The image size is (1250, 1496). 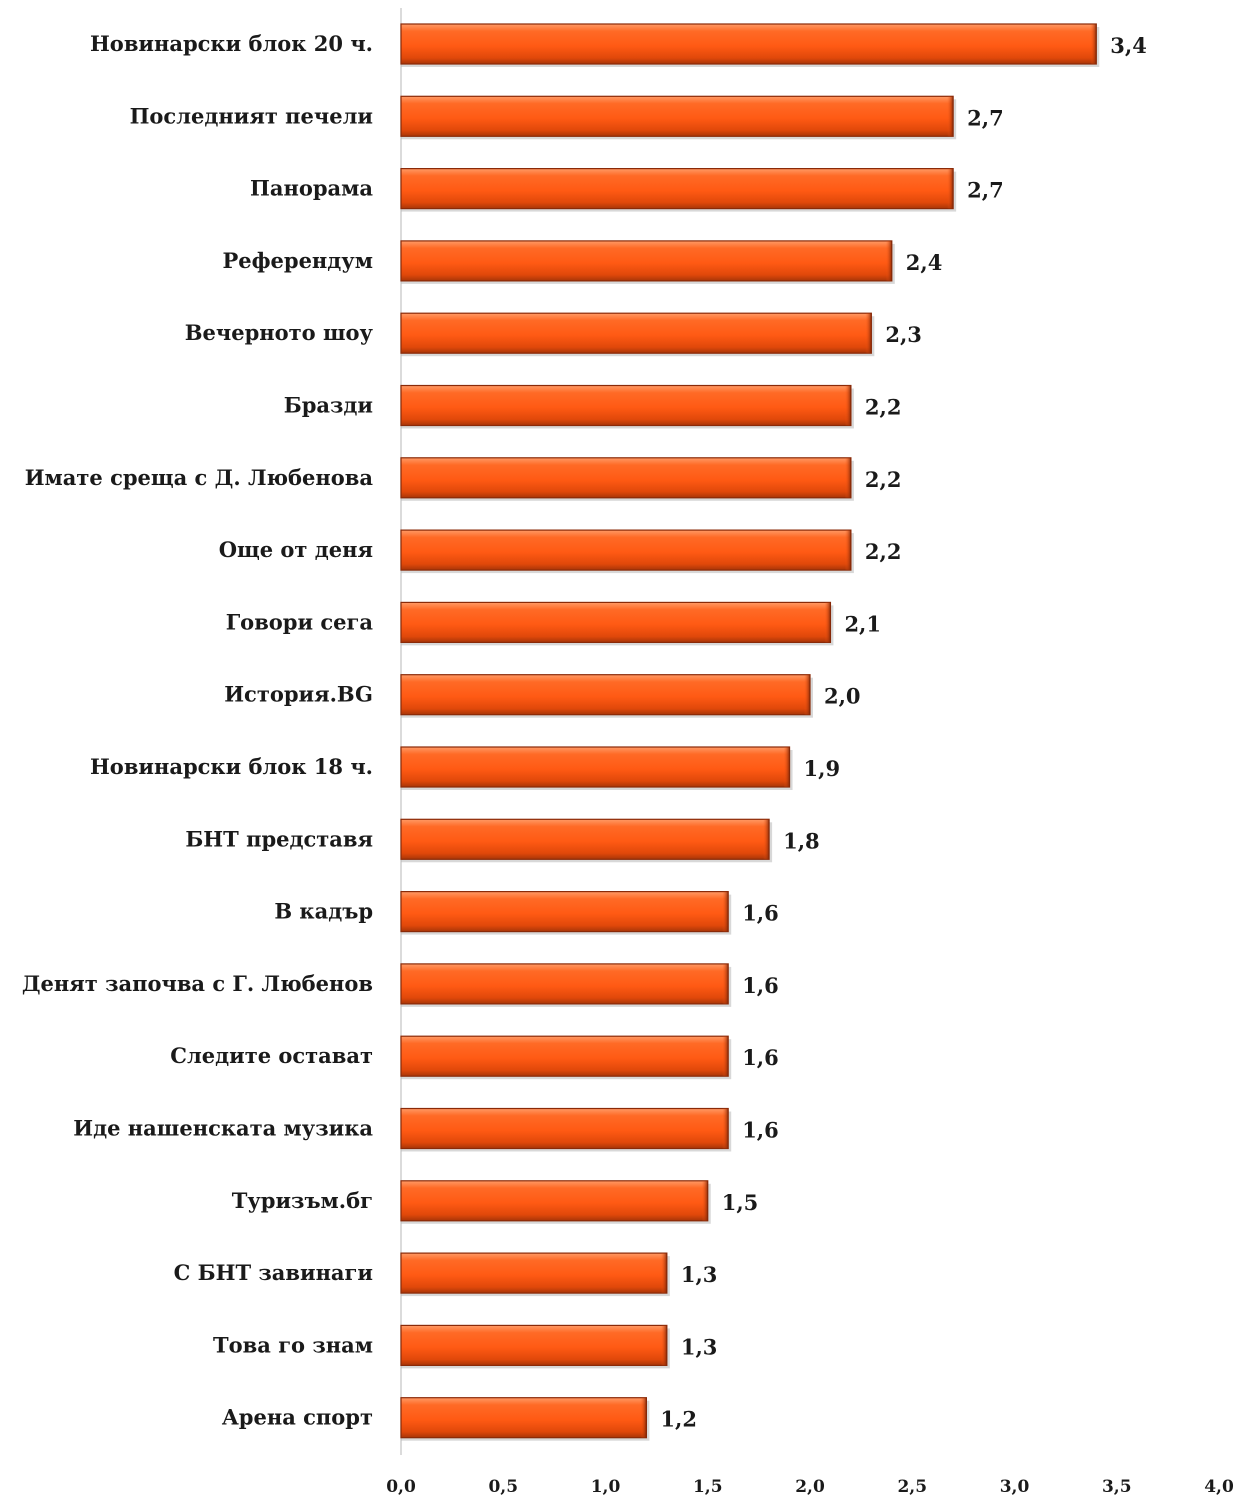 What do you see at coordinates (223, 1128) in the screenshot?
I see `category-label: Иде нашенската музика` at bounding box center [223, 1128].